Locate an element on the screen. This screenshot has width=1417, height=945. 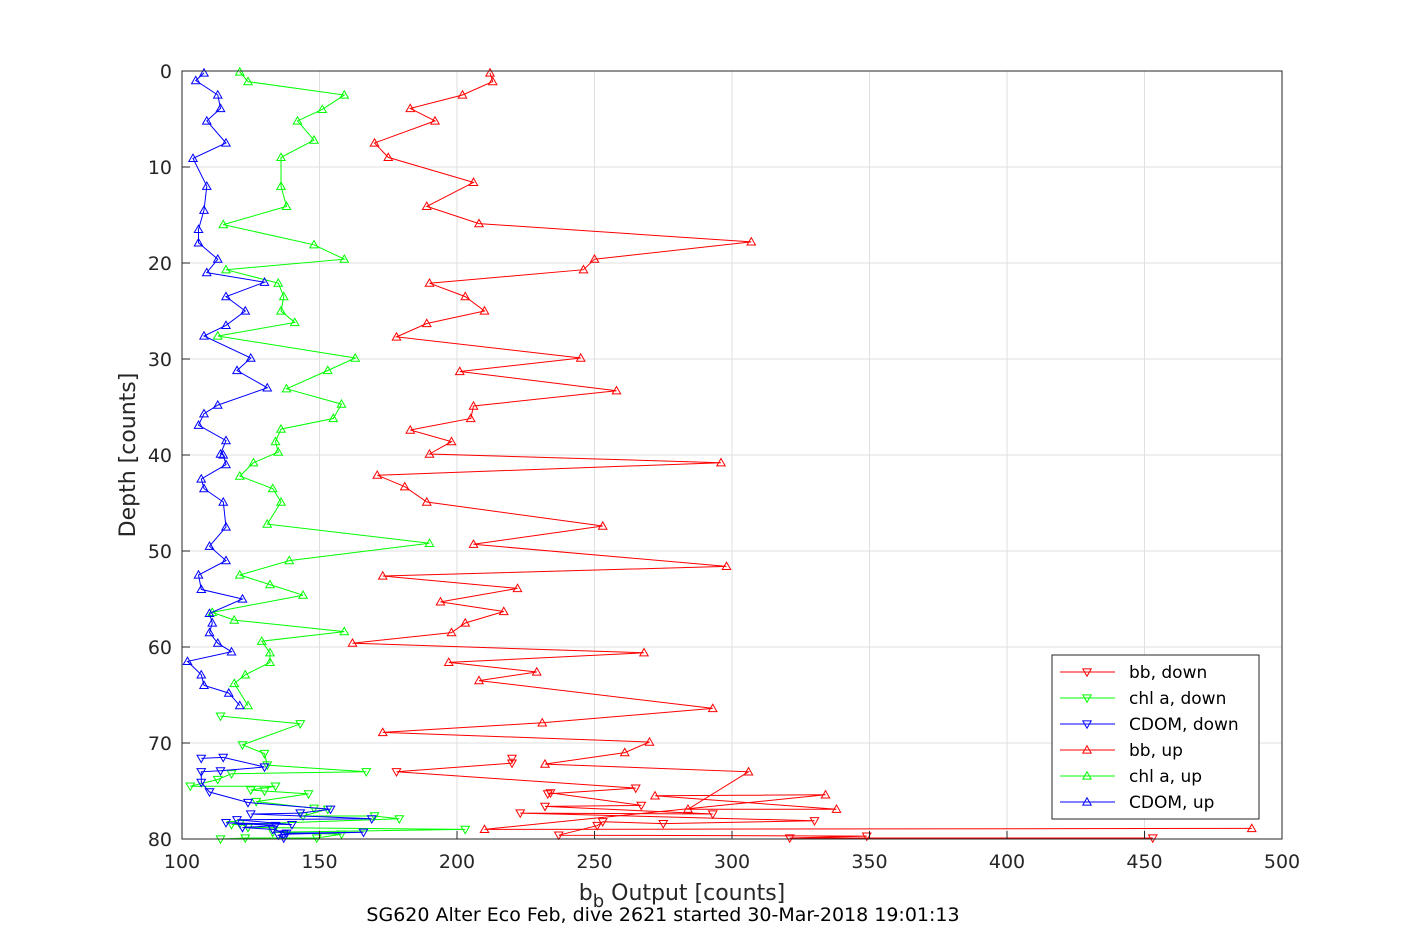
x-axis-label-subscript: b is located at coordinates (598, 901).